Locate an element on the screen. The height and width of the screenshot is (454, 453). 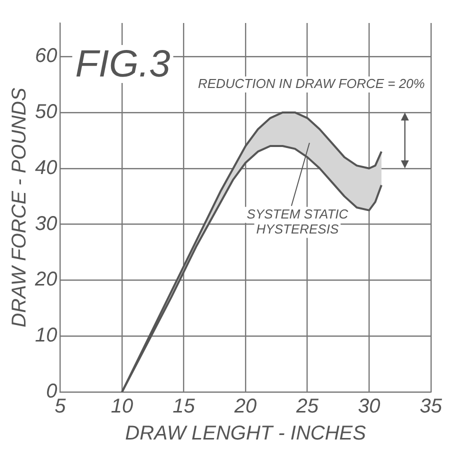
x-tick-label: 20 is located at coordinates (245, 407).